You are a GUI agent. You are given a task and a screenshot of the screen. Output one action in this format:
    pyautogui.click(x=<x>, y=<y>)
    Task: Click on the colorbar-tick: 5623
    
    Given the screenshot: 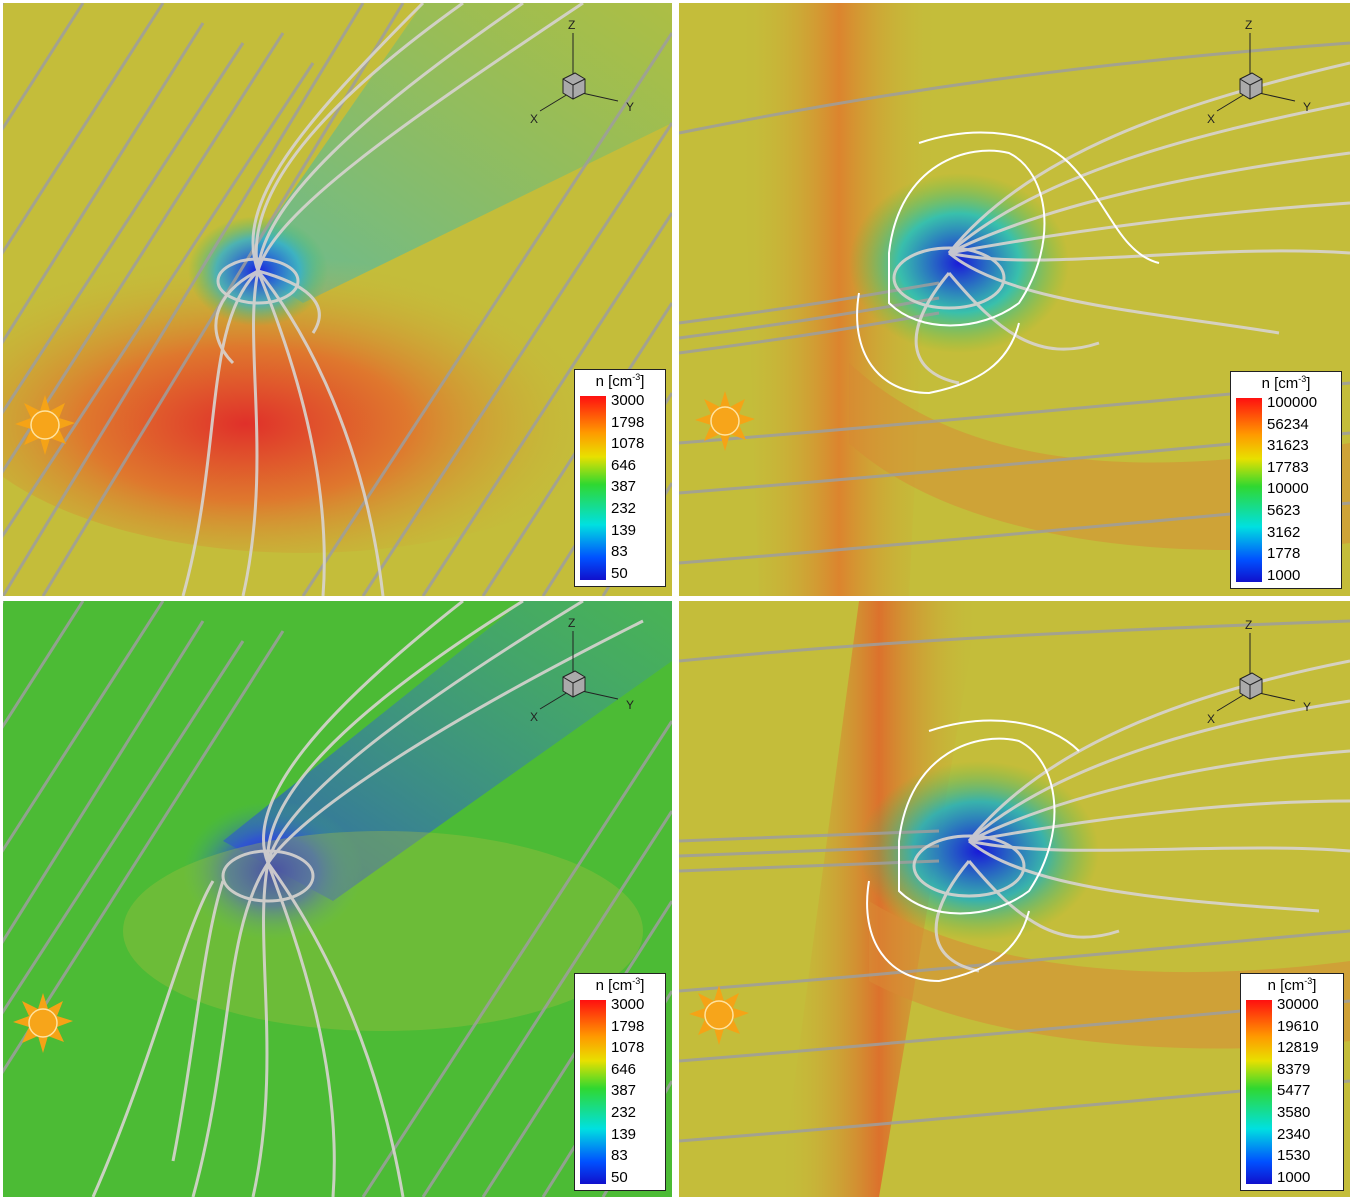 What is the action you would take?
    pyautogui.click(x=1284, y=510)
    